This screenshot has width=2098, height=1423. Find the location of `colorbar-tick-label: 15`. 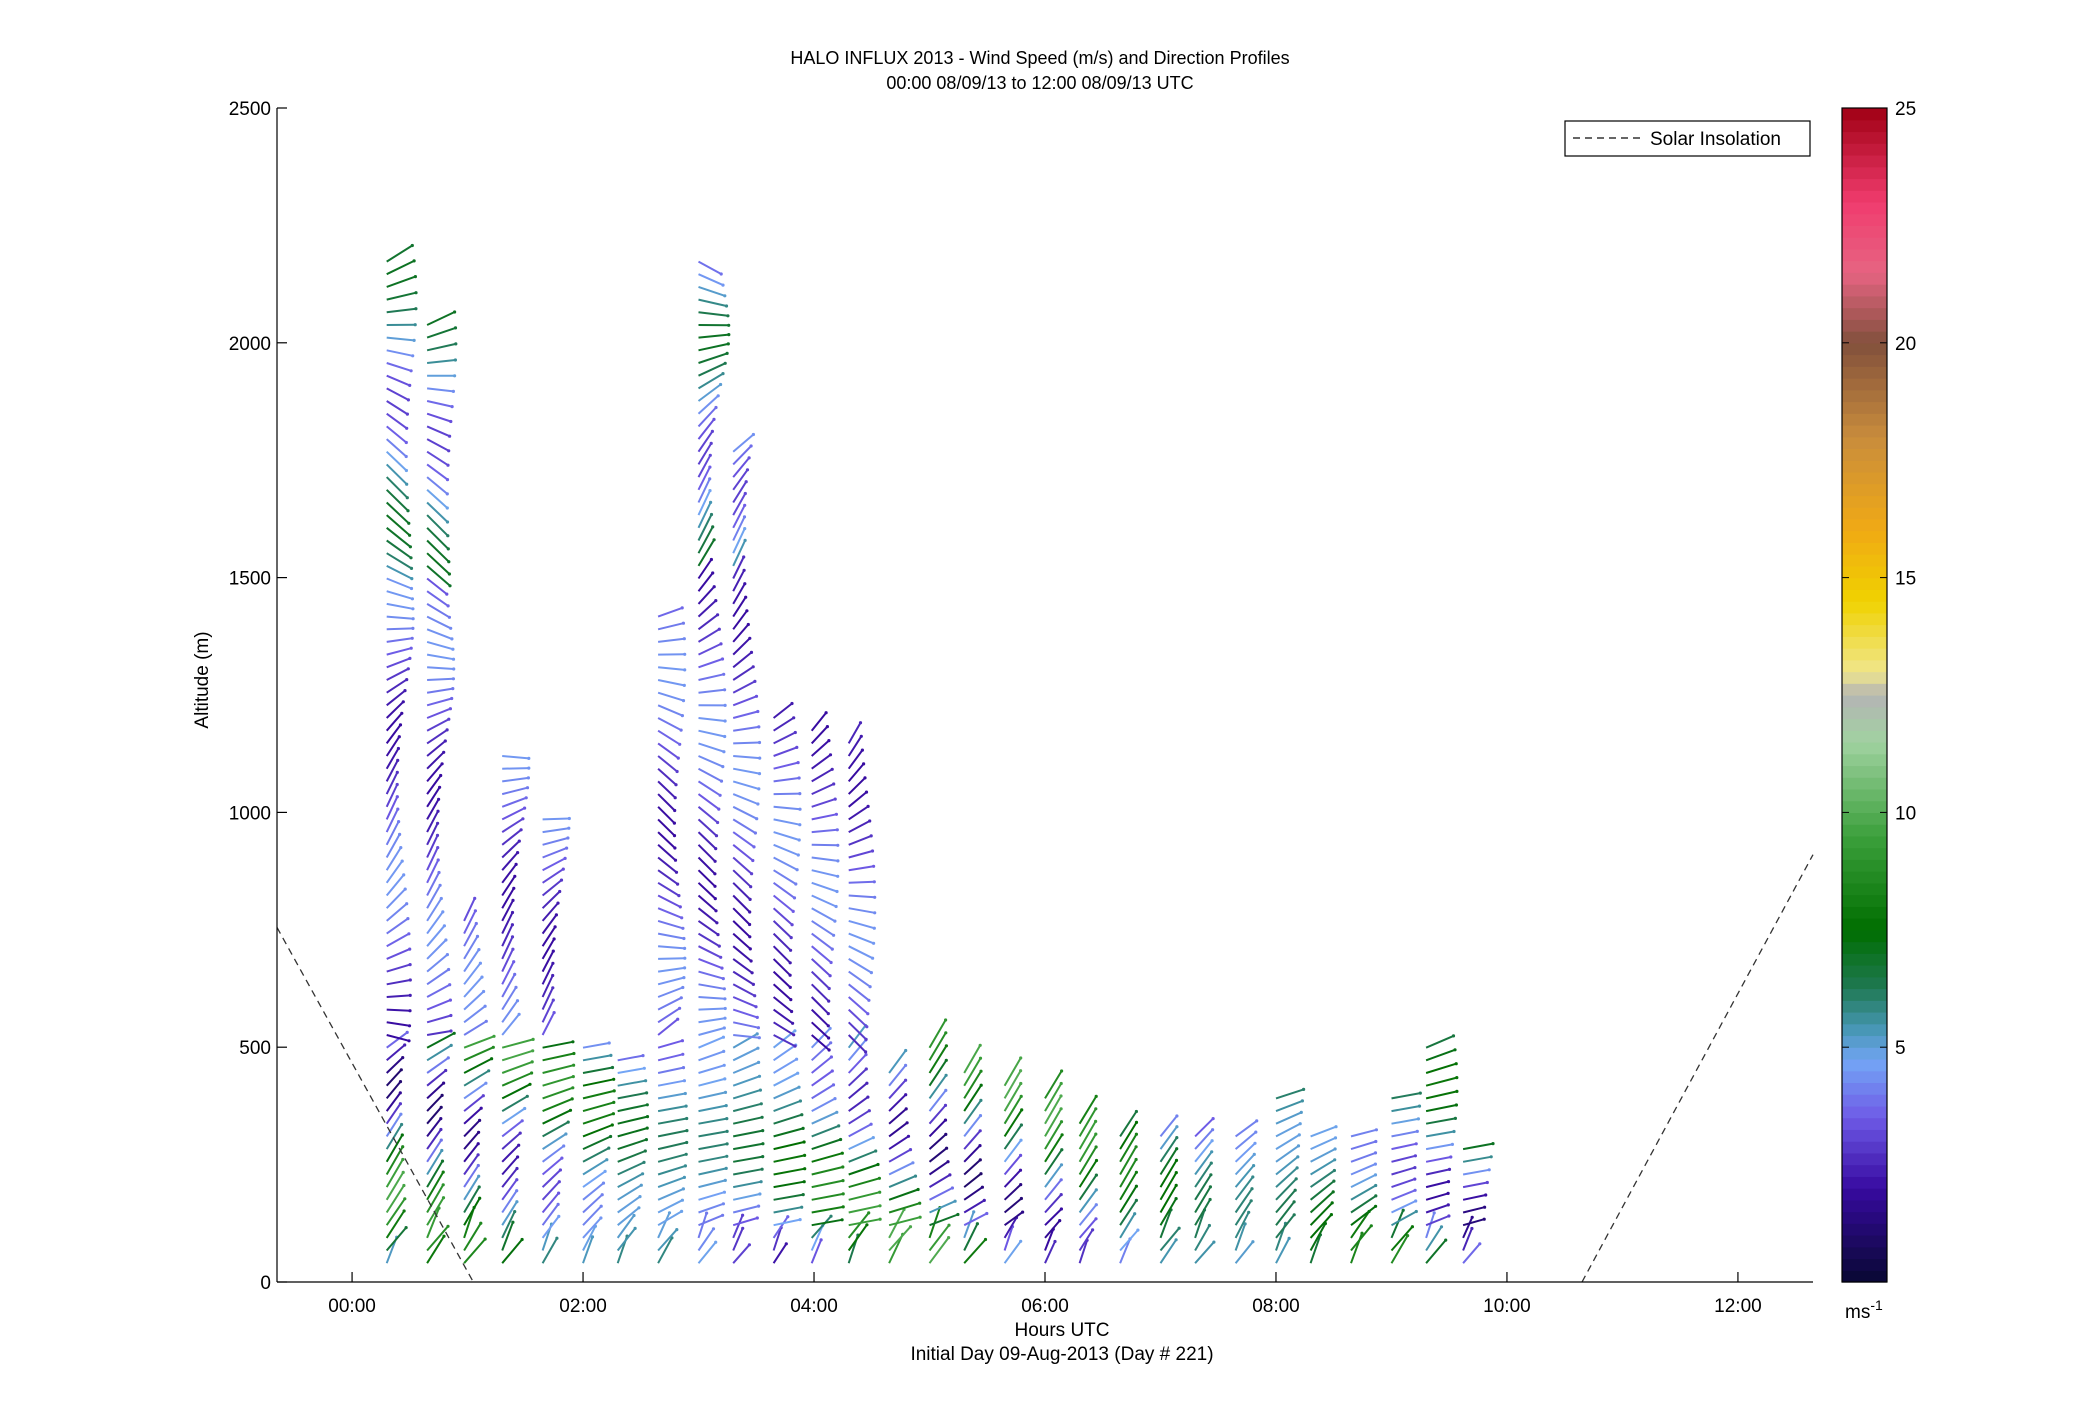

colorbar-tick-label: 15 is located at coordinates (1905, 579).